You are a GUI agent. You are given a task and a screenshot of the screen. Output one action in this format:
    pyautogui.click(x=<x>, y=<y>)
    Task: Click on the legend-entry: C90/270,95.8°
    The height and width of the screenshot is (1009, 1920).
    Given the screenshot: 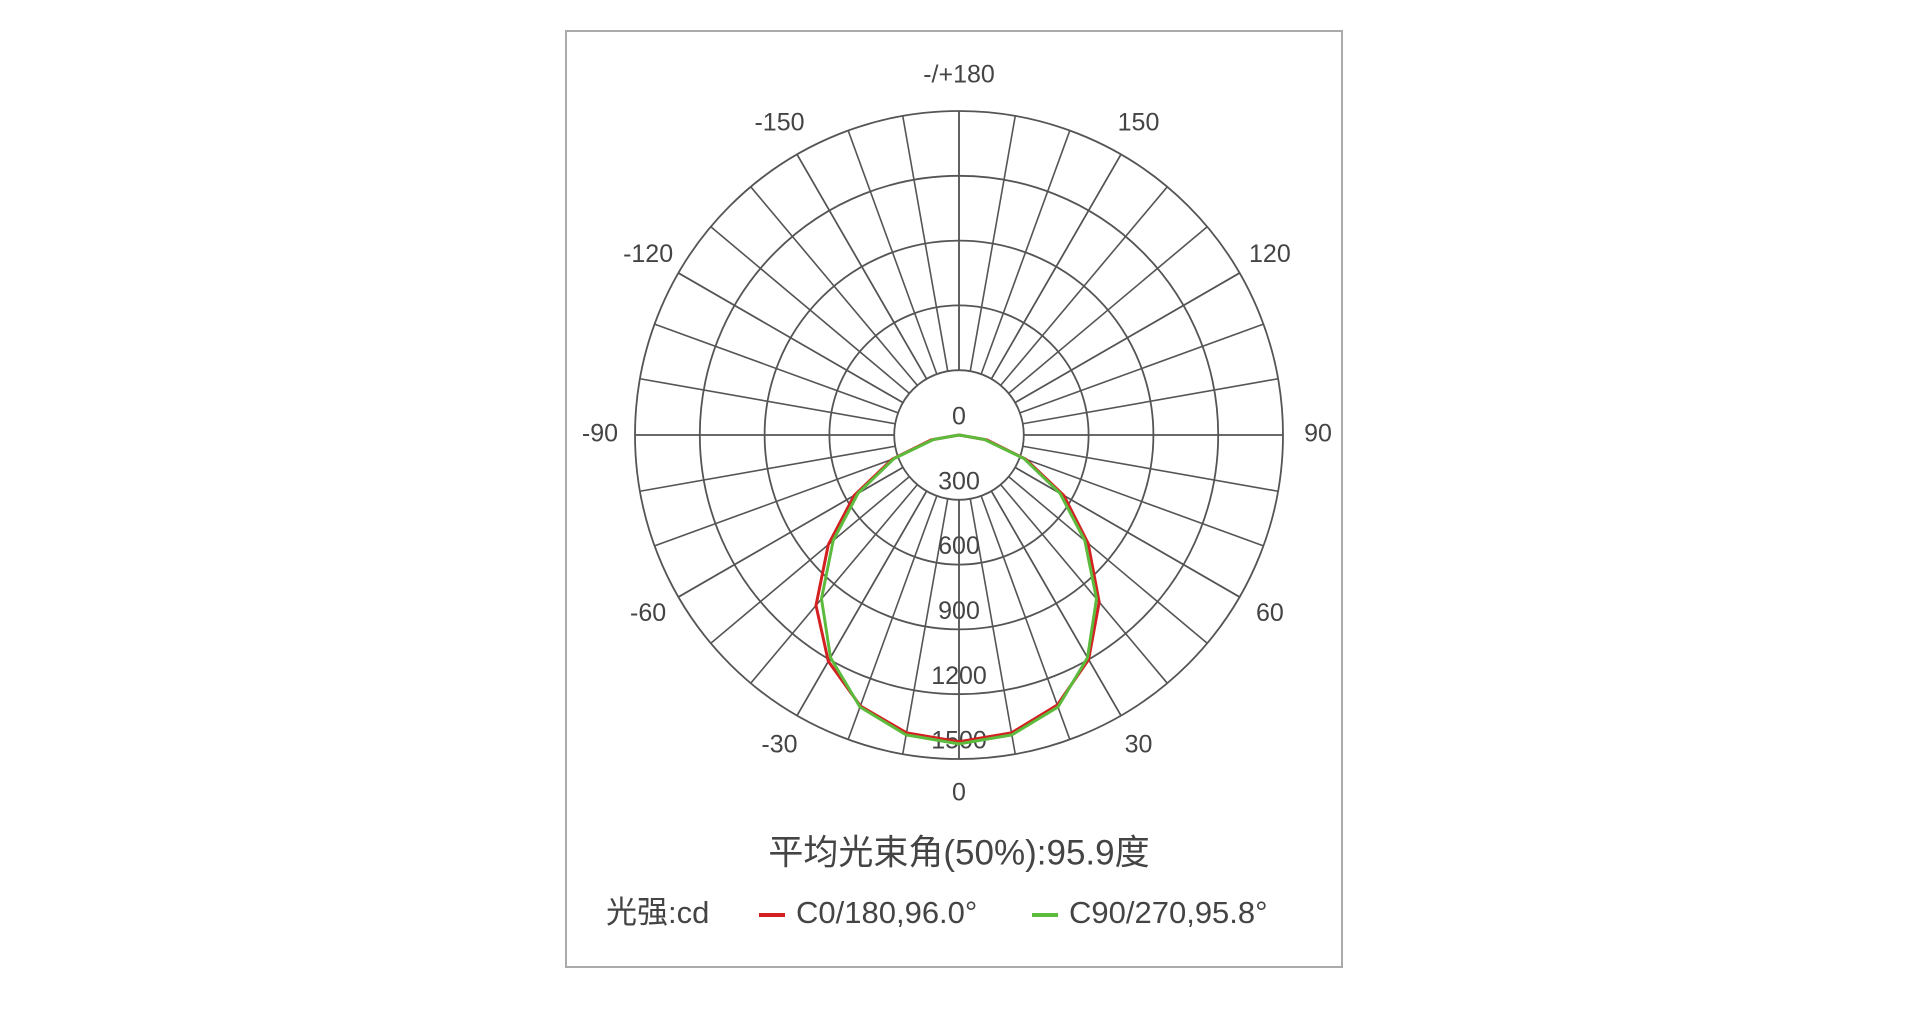 What is the action you would take?
    pyautogui.click(x=1168, y=912)
    